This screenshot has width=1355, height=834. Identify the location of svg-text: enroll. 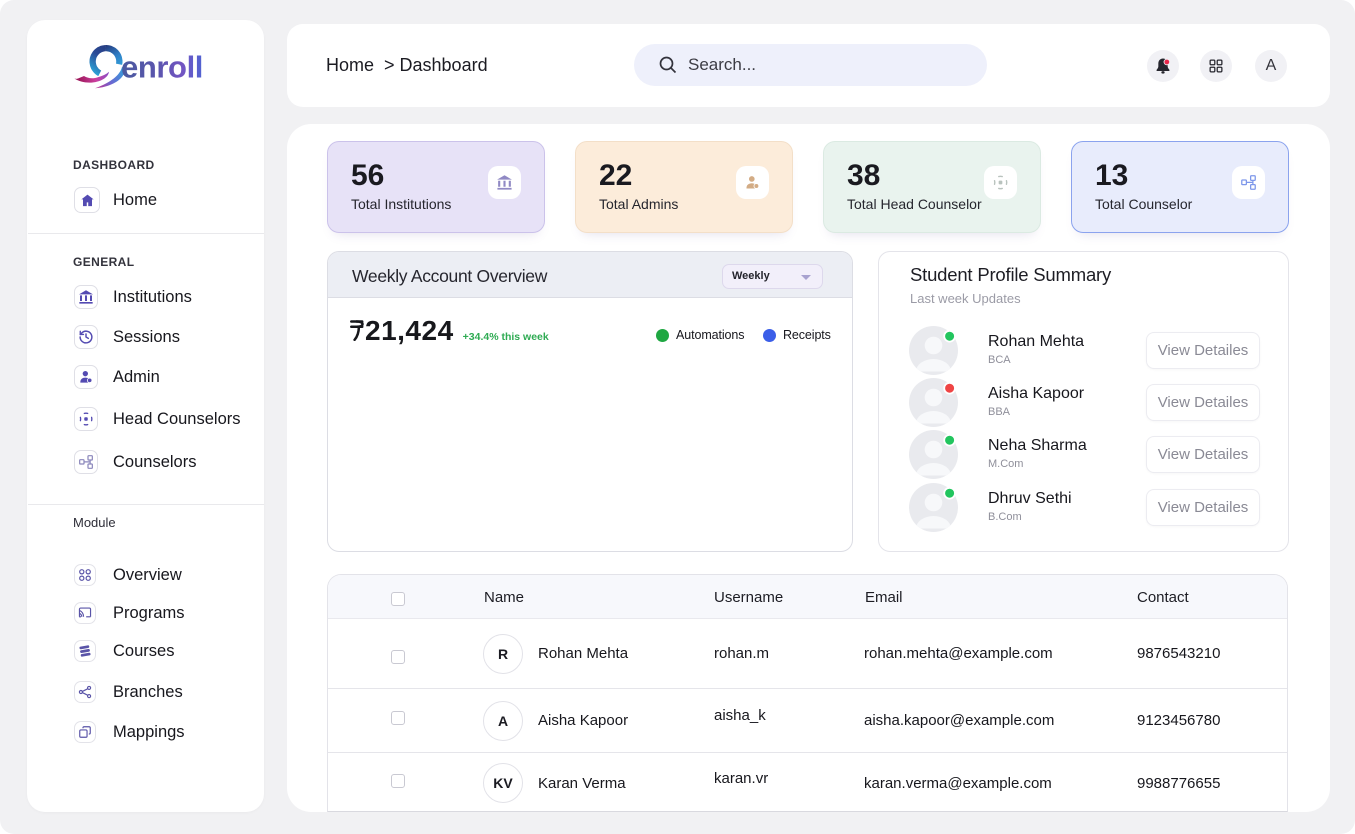
(162, 67).